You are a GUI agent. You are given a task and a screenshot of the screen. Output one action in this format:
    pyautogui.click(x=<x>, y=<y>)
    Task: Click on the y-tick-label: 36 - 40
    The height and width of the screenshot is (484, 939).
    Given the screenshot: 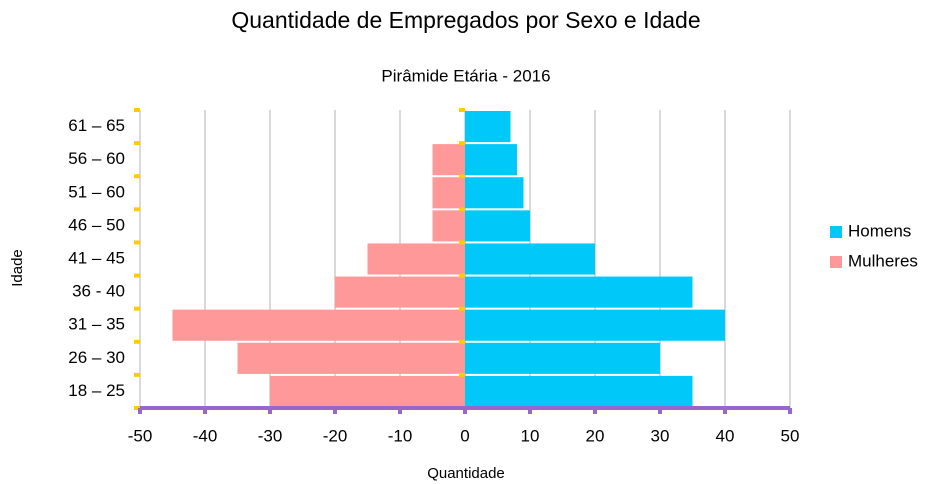 What is the action you would take?
    pyautogui.click(x=98, y=291)
    